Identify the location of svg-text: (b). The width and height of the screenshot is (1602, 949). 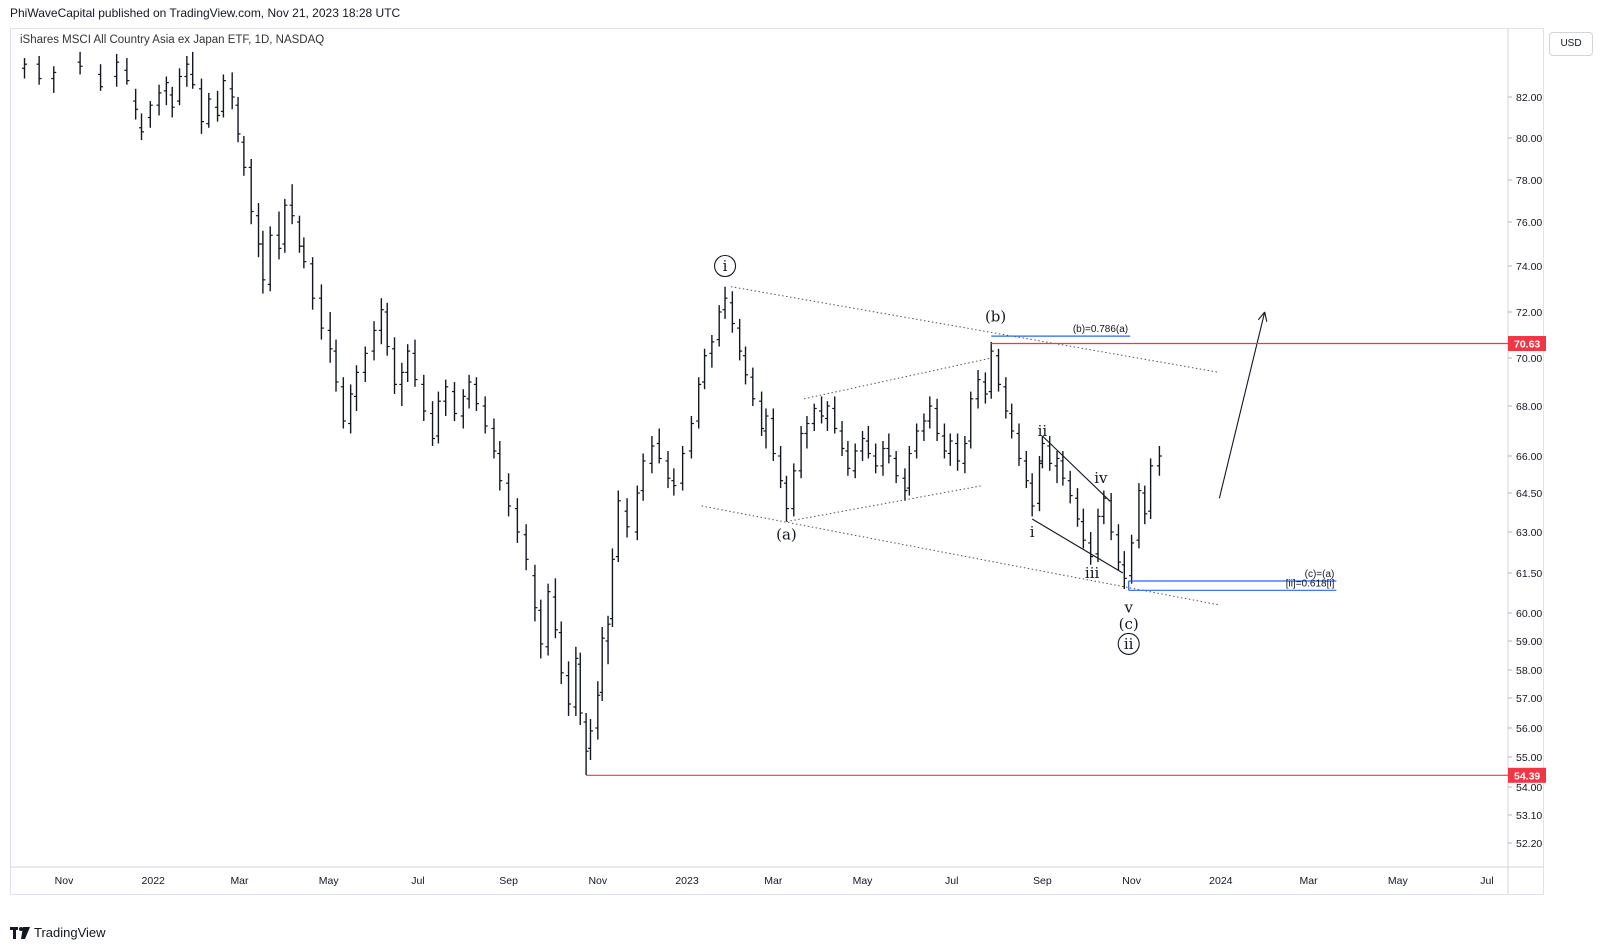
(995, 317).